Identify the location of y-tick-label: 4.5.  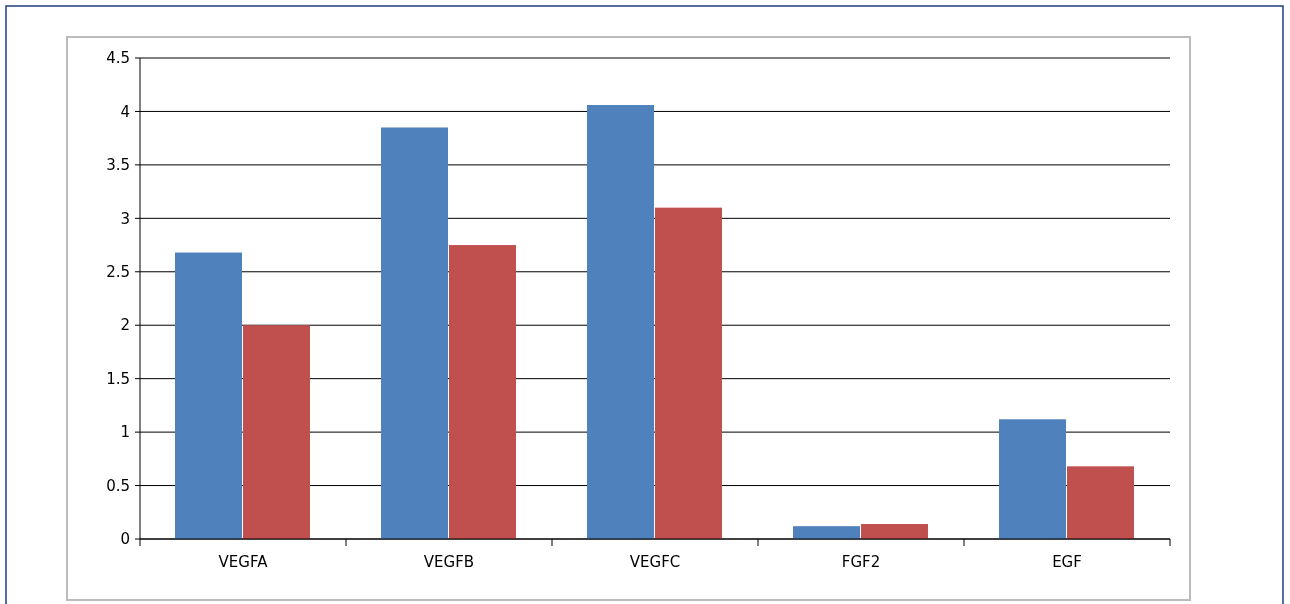
(118, 58).